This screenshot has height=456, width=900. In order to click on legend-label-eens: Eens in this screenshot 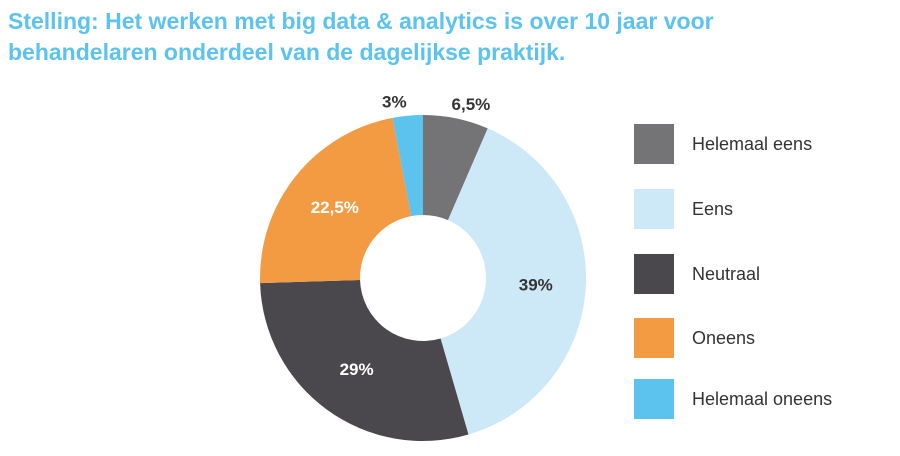, I will do `click(713, 209)`.